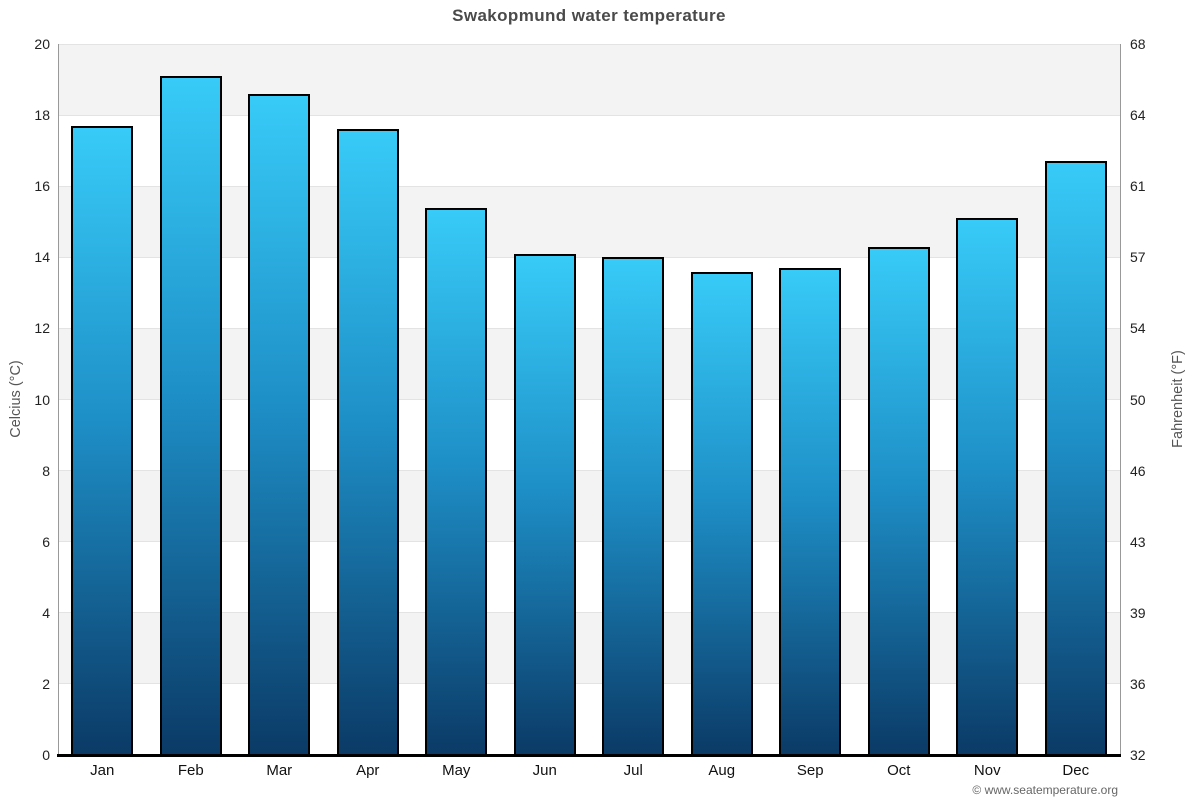  What do you see at coordinates (633, 770) in the screenshot?
I see `x-tick-jul: Jul` at bounding box center [633, 770].